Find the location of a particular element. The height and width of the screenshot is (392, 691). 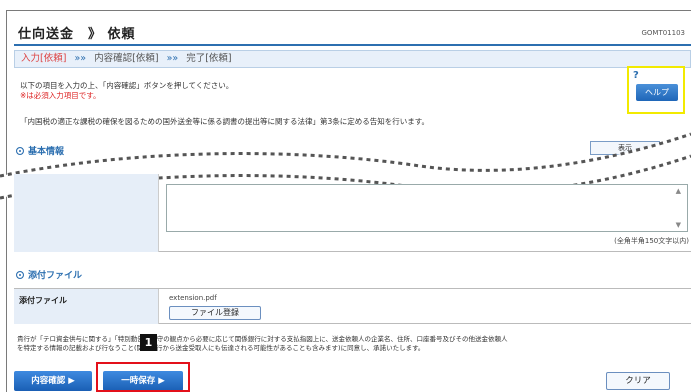

help-button: ヘルプ is located at coordinates (657, 92).